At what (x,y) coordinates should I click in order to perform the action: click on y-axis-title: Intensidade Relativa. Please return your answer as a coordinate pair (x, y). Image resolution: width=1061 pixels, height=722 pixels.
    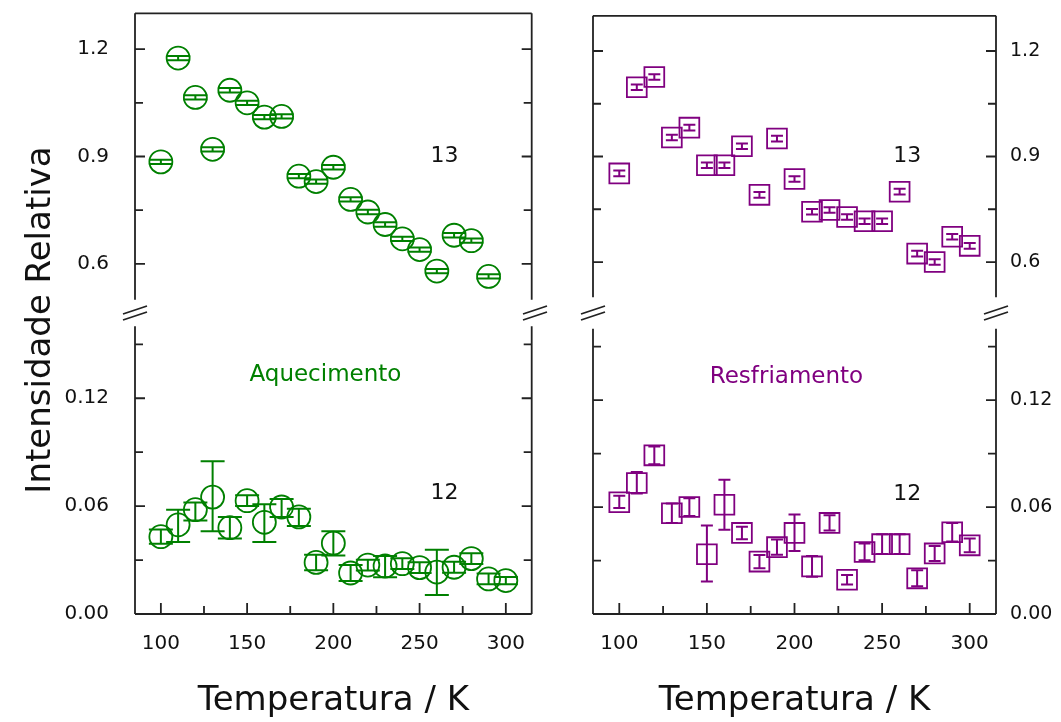
    Looking at the image, I should click on (38, 320).